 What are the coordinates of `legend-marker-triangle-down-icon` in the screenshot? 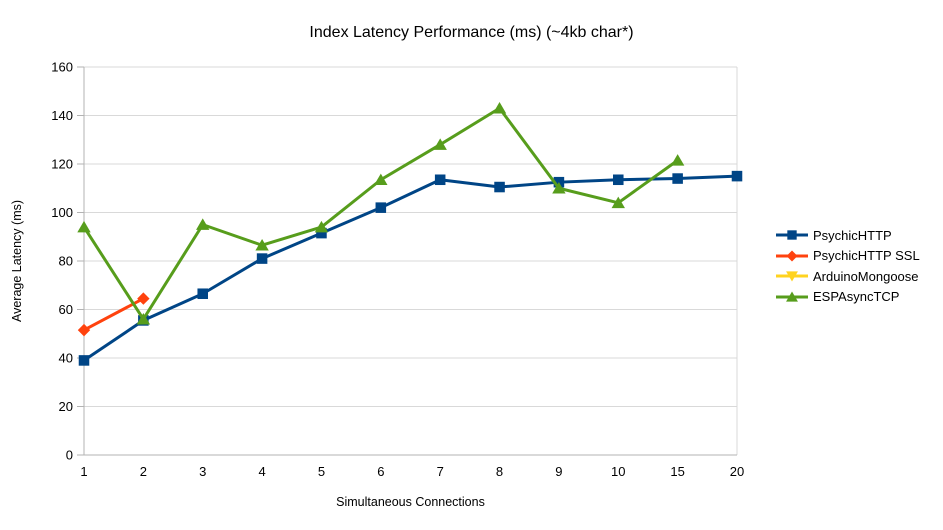 It's located at (792, 276).